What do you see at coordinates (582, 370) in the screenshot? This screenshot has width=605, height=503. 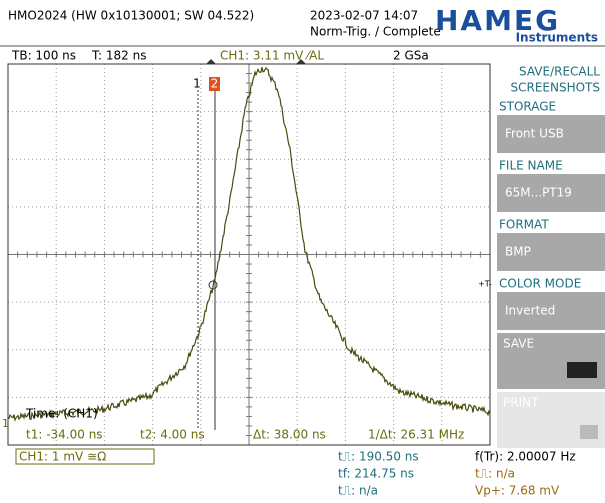 I see `save-icon` at bounding box center [582, 370].